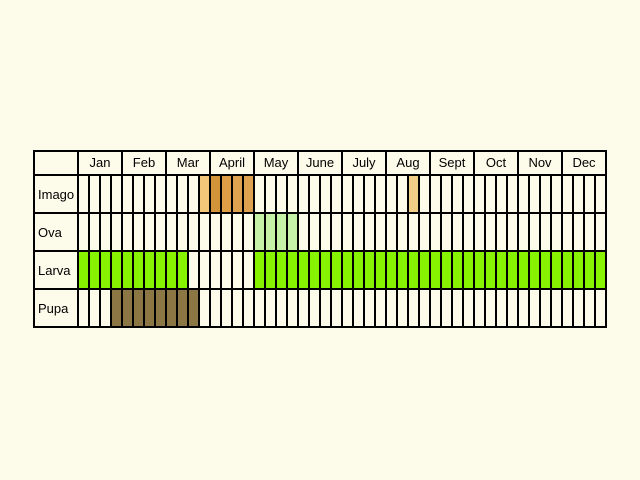 The height and width of the screenshot is (480, 640). I want to click on row-label: Imago, so click(56, 194).